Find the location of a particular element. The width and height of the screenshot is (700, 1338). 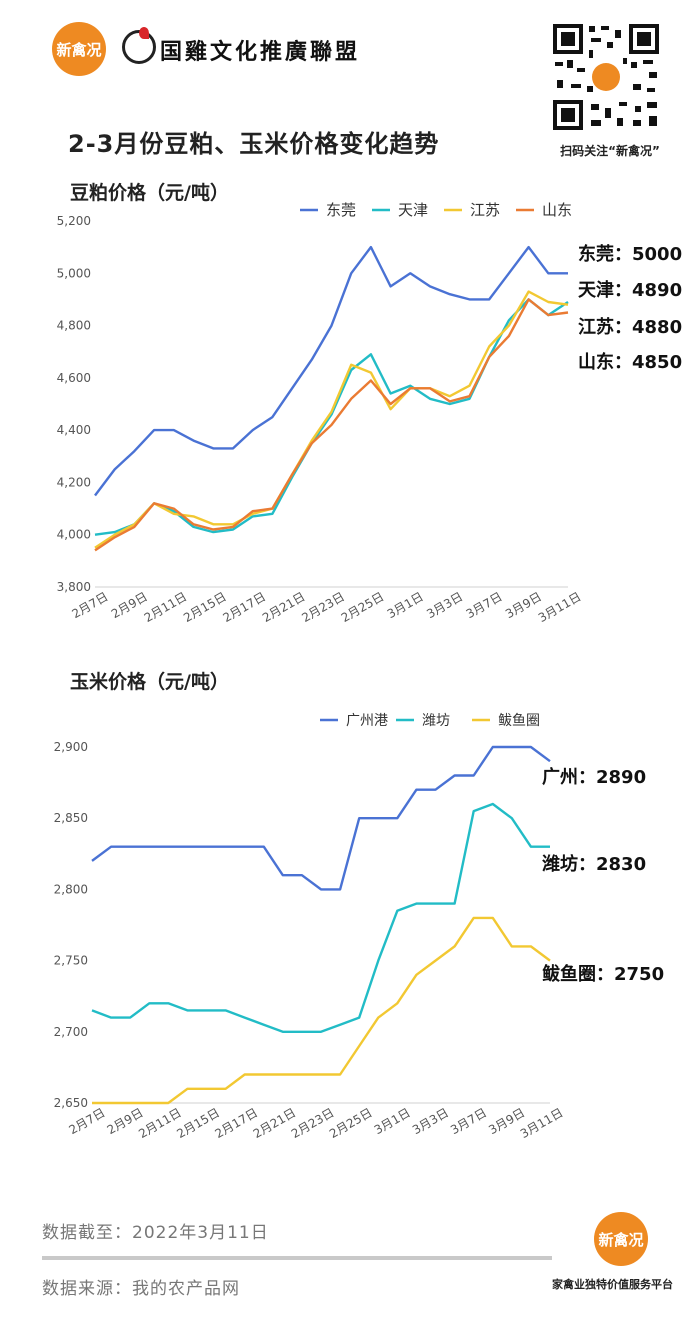

y-tick-label: 2,650 is located at coordinates (71, 1103).